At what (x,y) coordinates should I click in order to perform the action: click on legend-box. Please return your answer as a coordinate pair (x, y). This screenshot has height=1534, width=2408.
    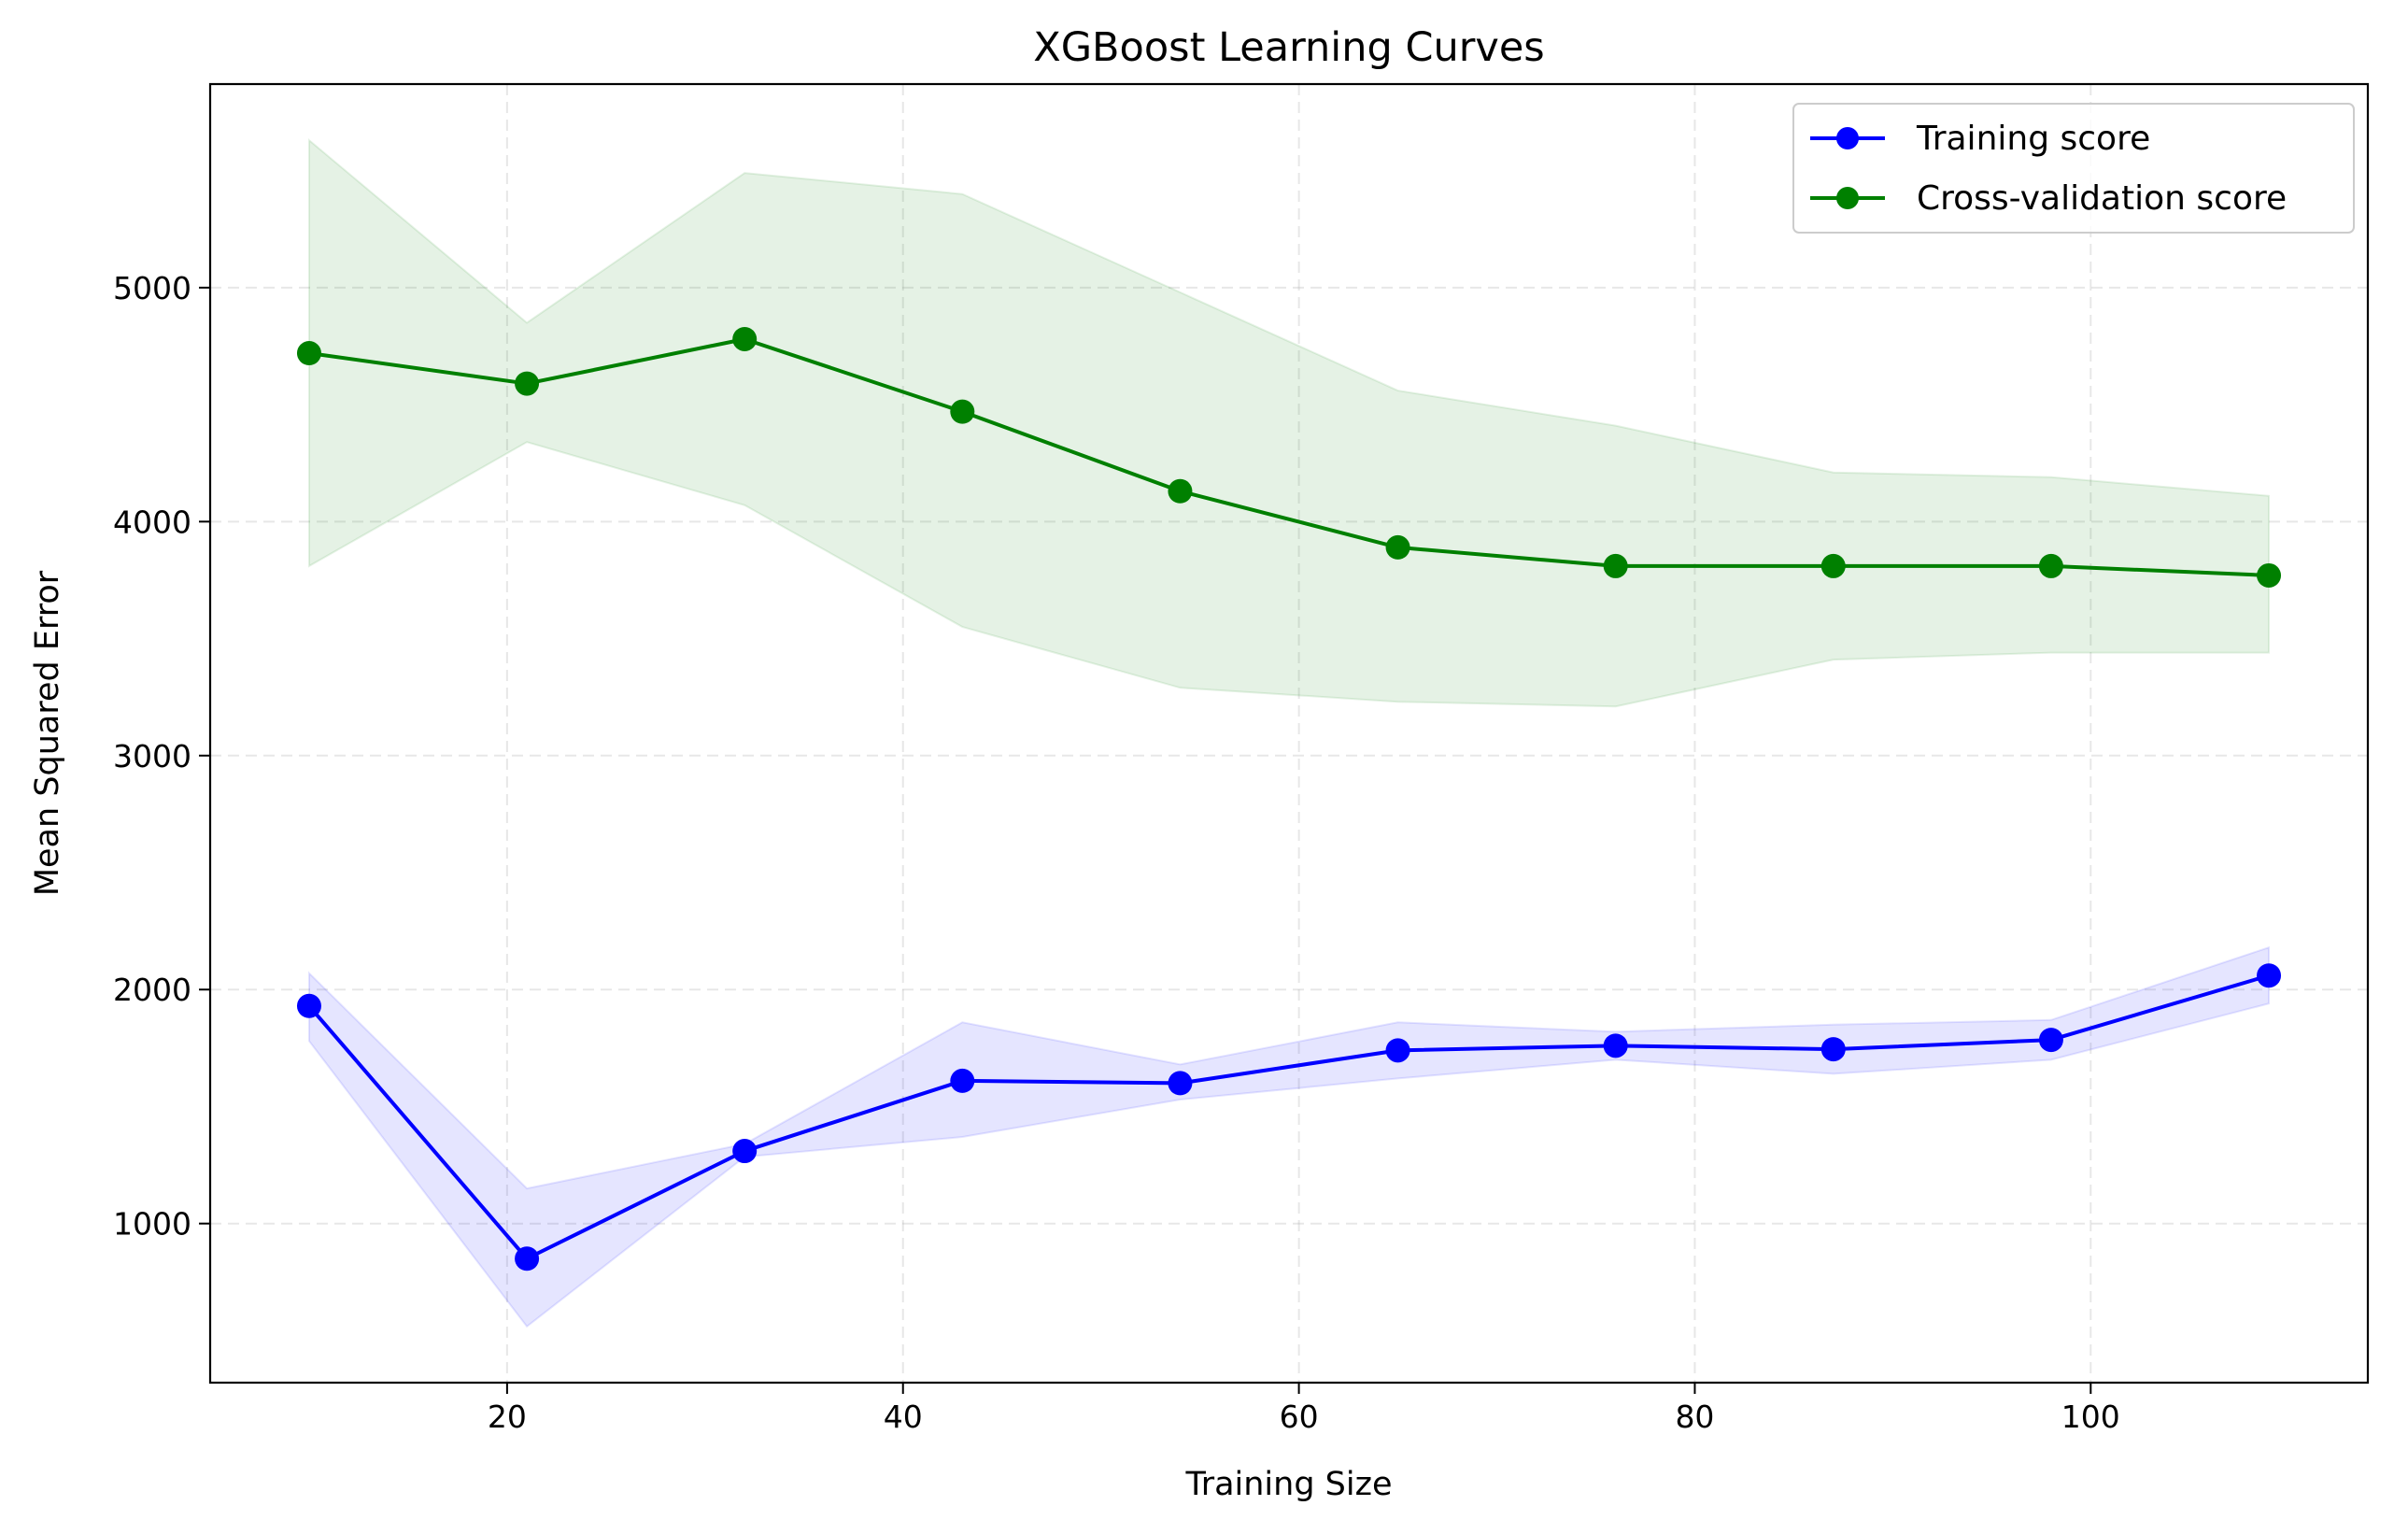
    Looking at the image, I should click on (2073, 168).